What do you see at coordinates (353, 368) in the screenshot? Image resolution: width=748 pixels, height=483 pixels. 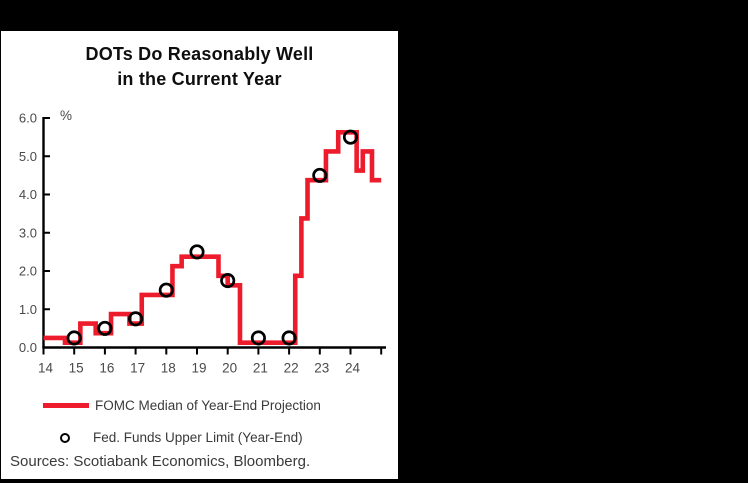 I see `x-tick-label: 24` at bounding box center [353, 368].